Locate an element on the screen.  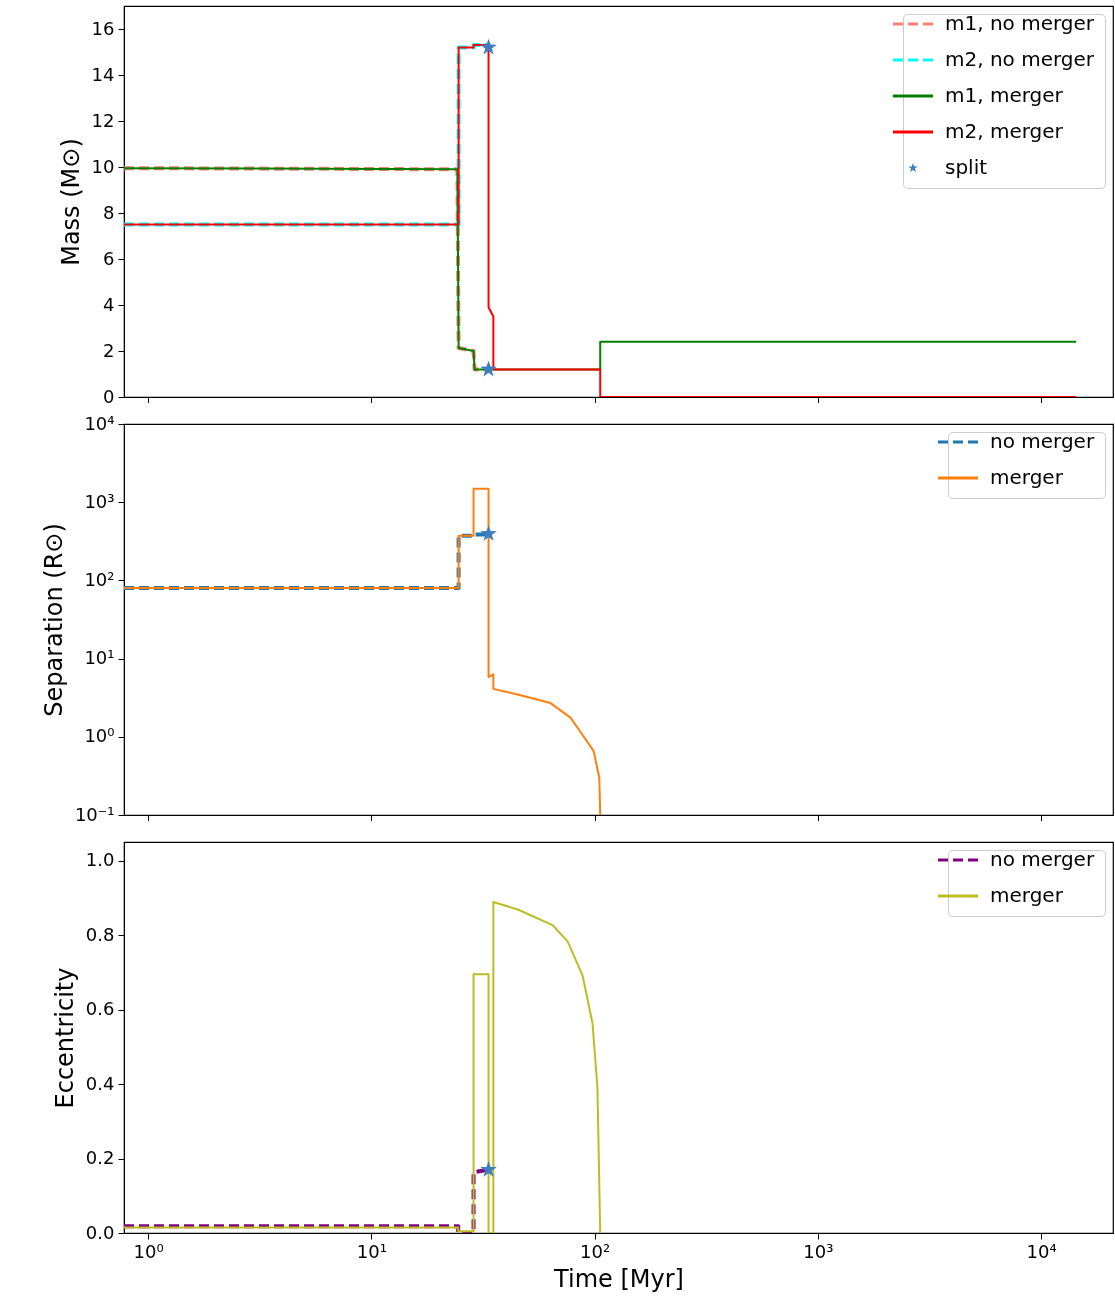
x-tick-label: 10¹ is located at coordinates (371, 1251).